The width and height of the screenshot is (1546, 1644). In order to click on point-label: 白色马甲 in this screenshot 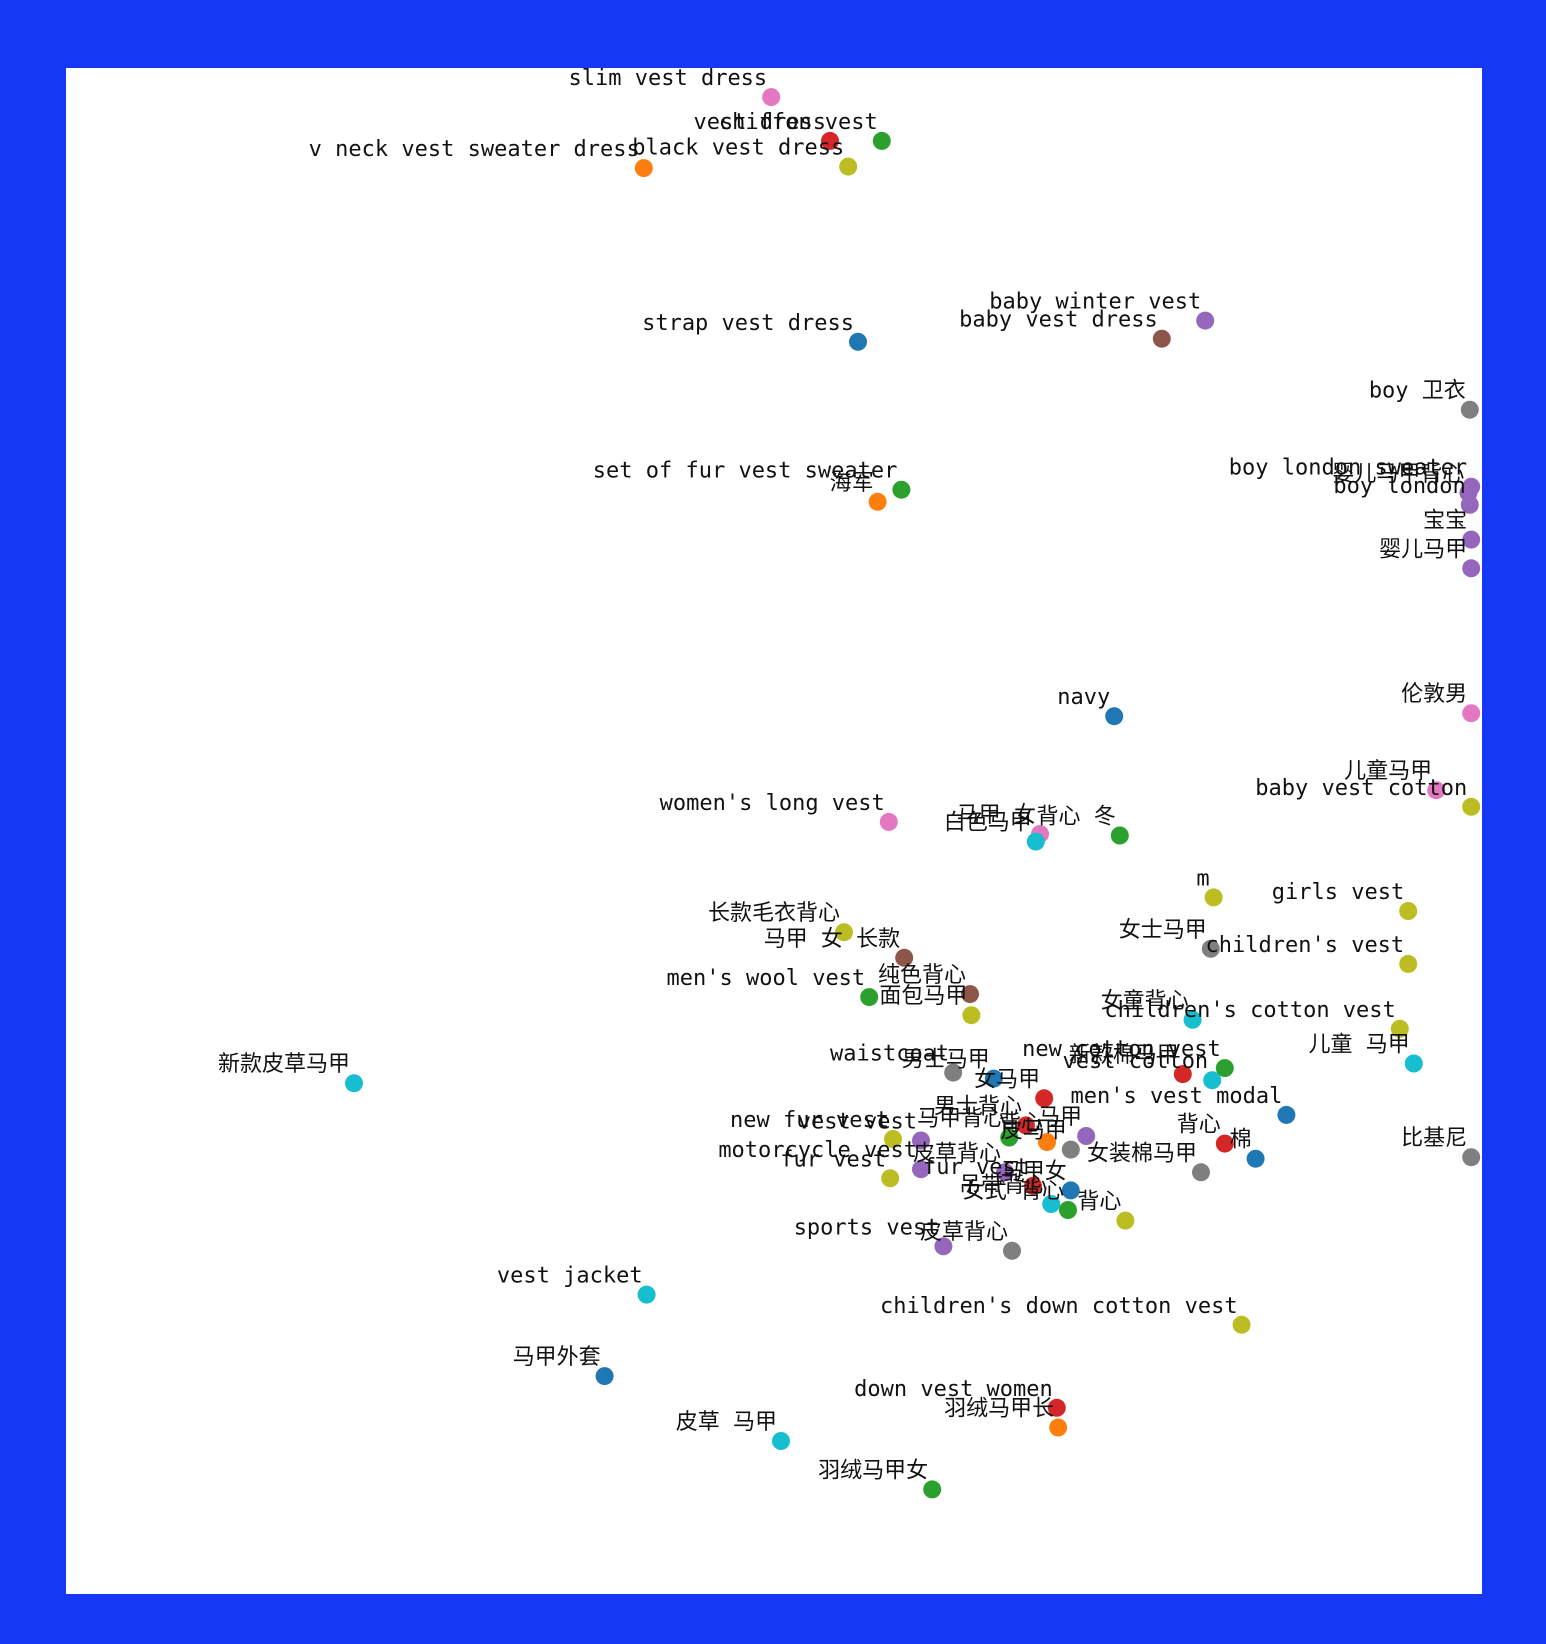, I will do `click(988, 823)`.